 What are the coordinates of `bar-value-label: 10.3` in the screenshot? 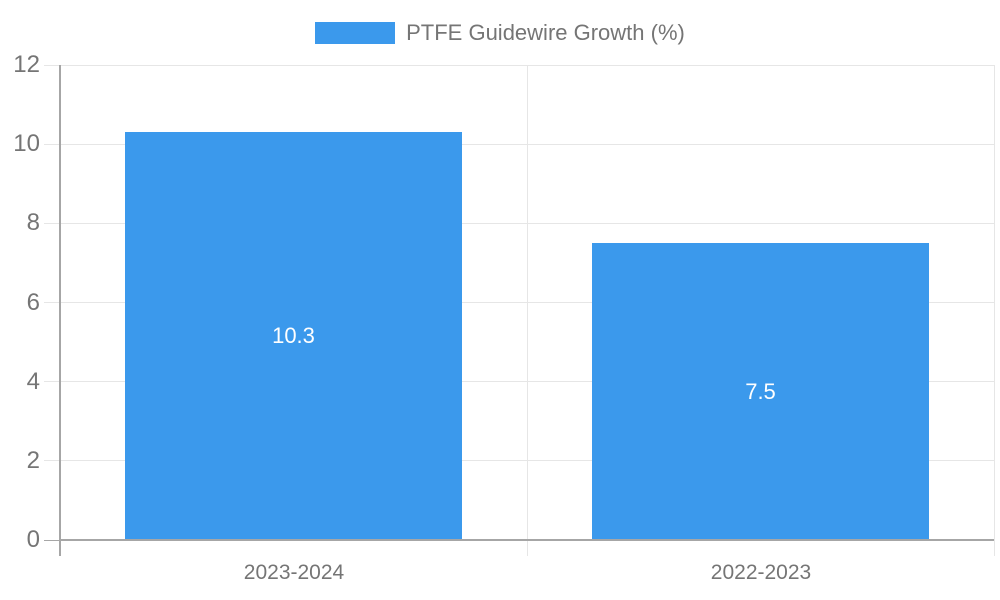 It's located at (293, 336).